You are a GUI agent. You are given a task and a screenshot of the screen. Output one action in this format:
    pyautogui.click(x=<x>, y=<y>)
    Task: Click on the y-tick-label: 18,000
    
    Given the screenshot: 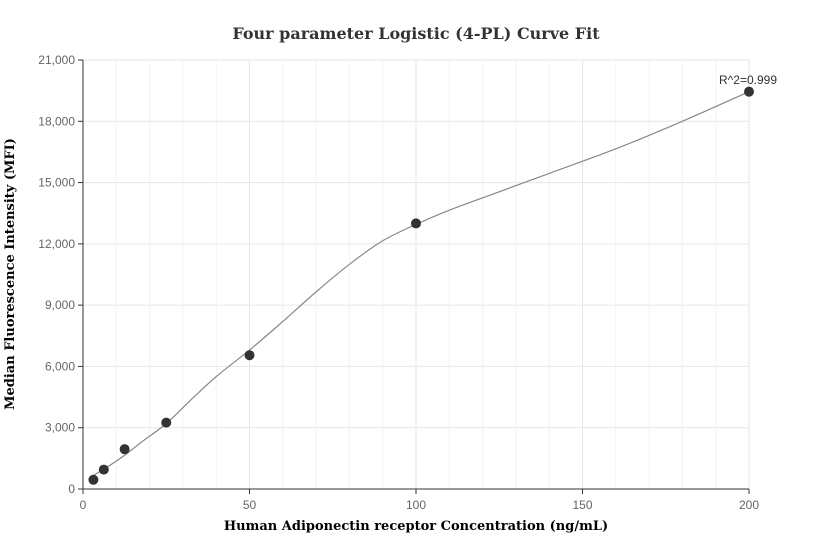 What is the action you would take?
    pyautogui.click(x=56, y=121)
    